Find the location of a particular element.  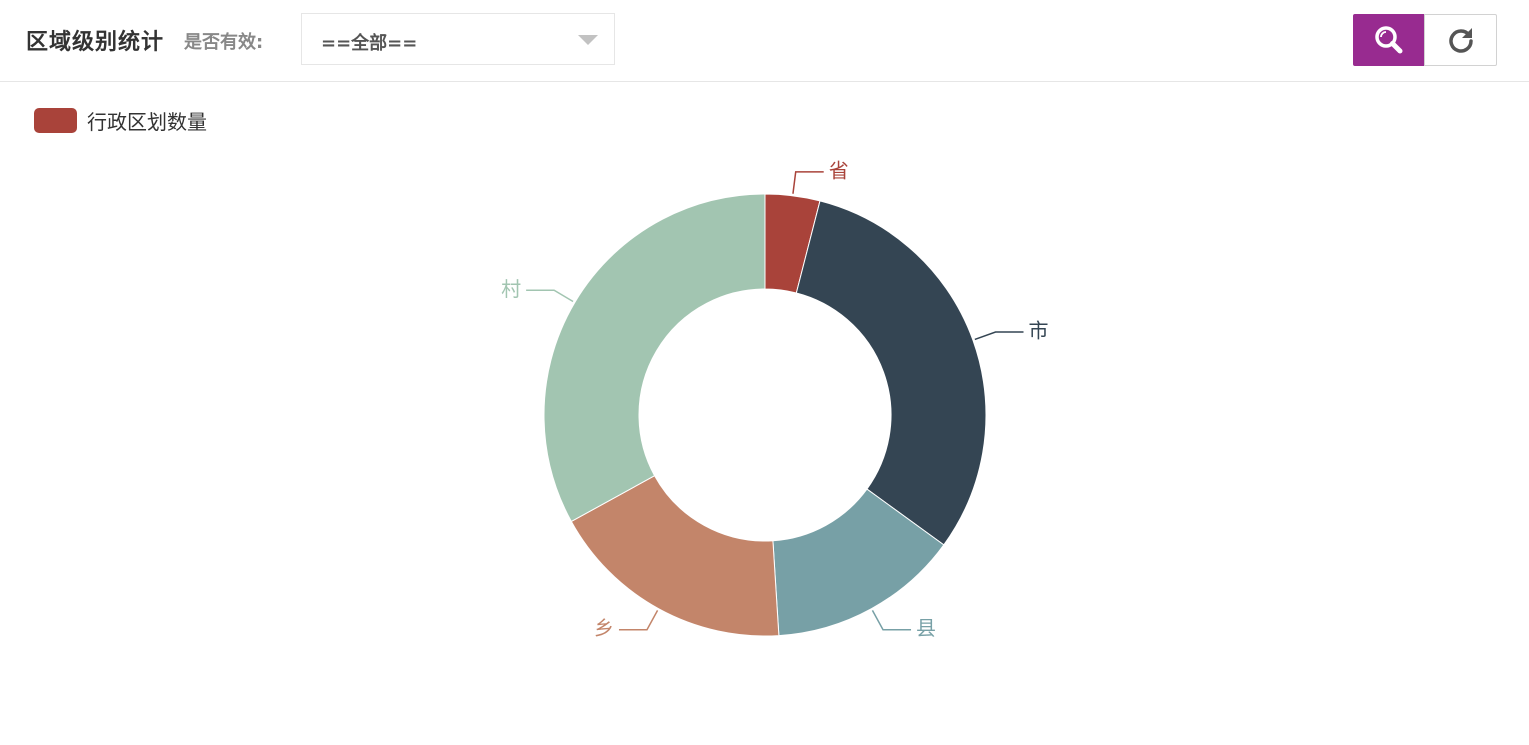

refresh-icon is located at coordinates (1460, 40).